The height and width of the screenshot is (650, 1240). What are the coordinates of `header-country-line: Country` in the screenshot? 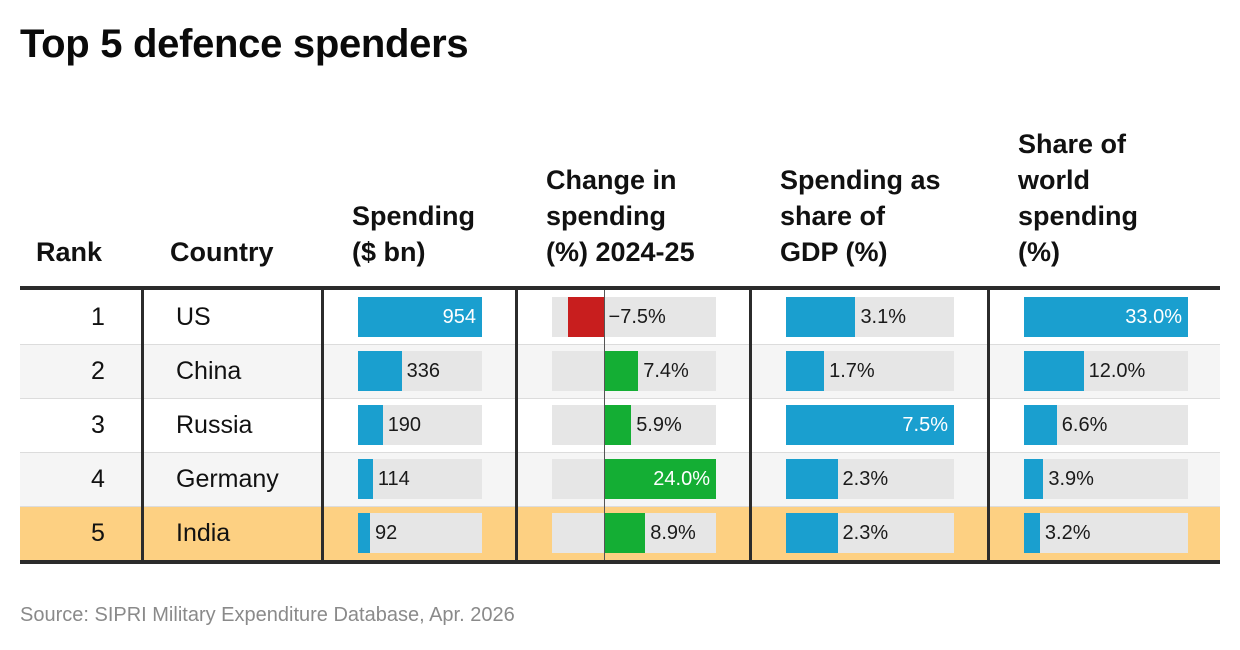 It's located at (222, 252).